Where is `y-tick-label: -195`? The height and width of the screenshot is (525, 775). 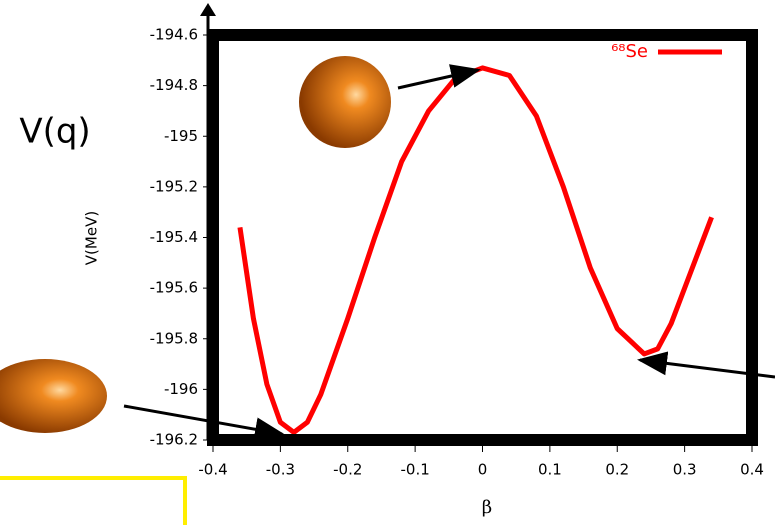 y-tick-label: -195 is located at coordinates (181, 136).